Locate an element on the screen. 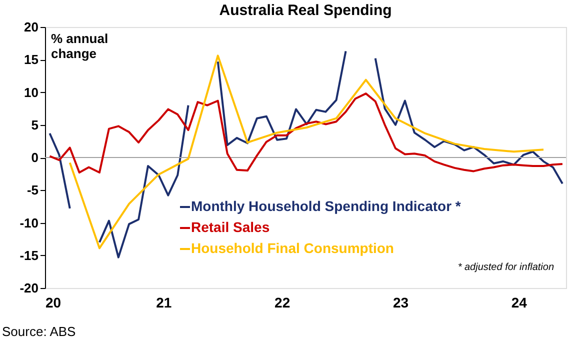 The image size is (578, 351). y-tick-label: -15 is located at coordinates (29, 255).